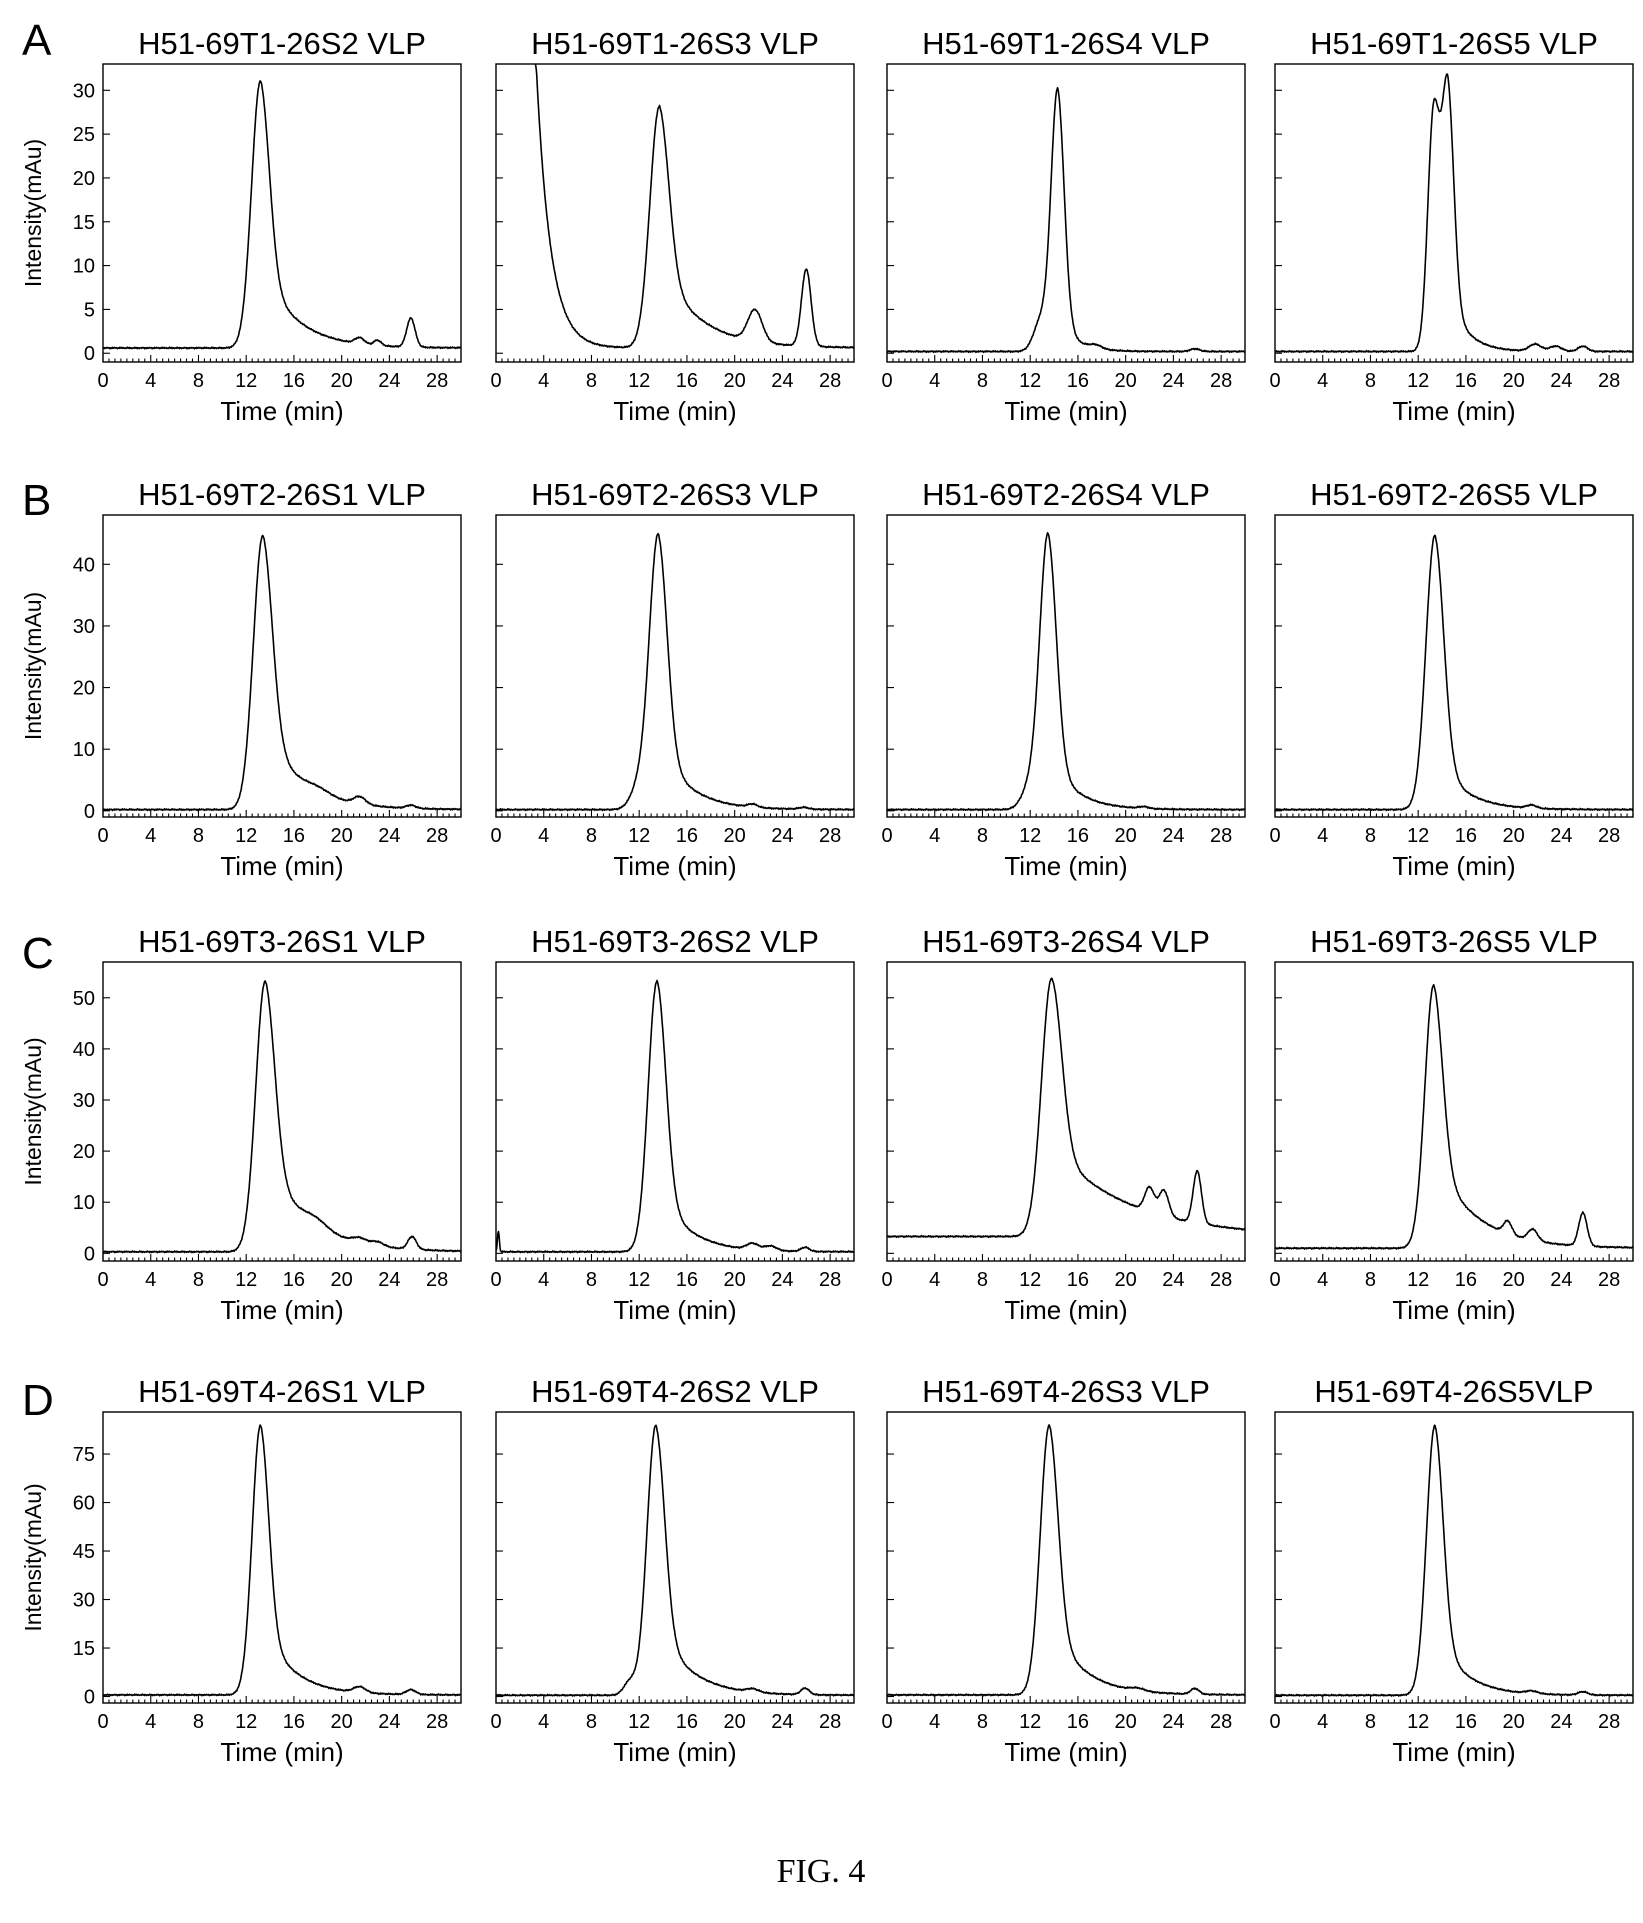 The image size is (1643, 1923). Describe the element at coordinates (38, 1400) in the screenshot. I see `row-letter-d: D` at that location.